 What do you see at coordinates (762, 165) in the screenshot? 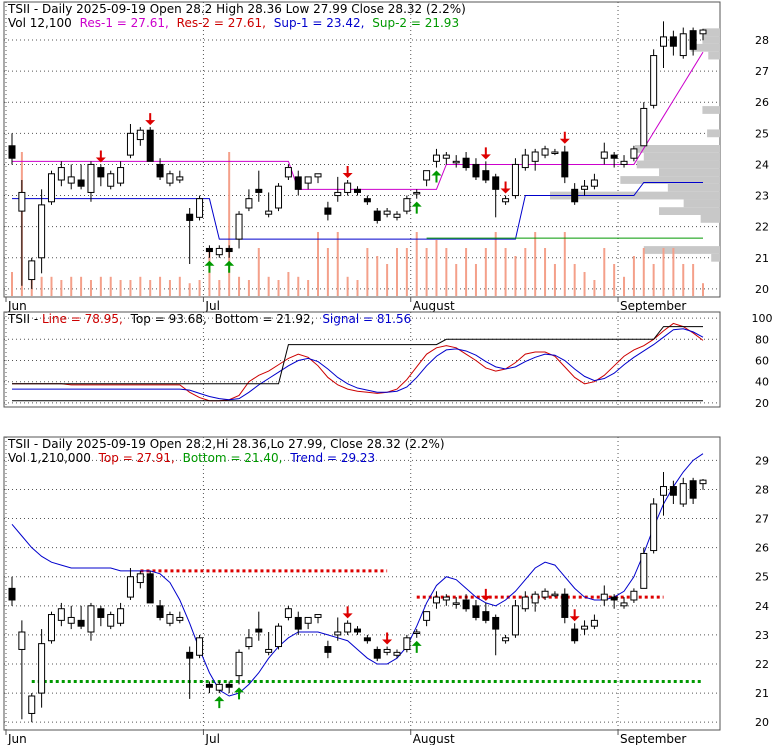
I see `price-y-axis: 20 21 22 23 24 25 26 27 28` at bounding box center [762, 165].